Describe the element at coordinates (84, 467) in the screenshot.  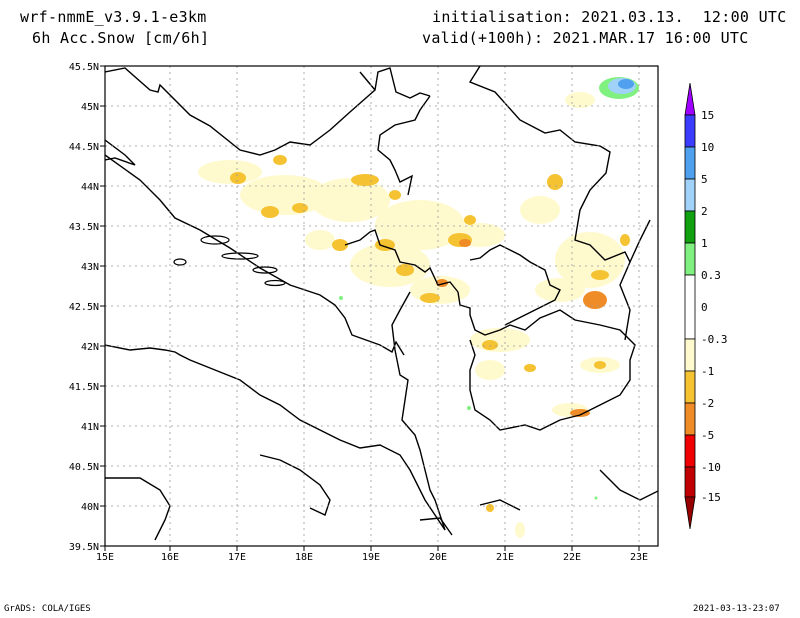
I see `lat-label: 40.5N` at that location.